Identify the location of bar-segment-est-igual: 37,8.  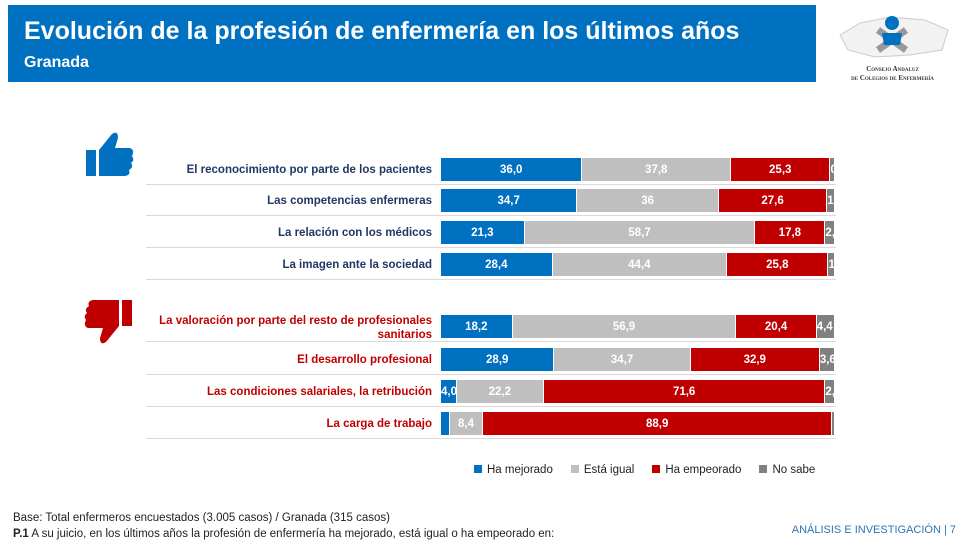
(657, 169).